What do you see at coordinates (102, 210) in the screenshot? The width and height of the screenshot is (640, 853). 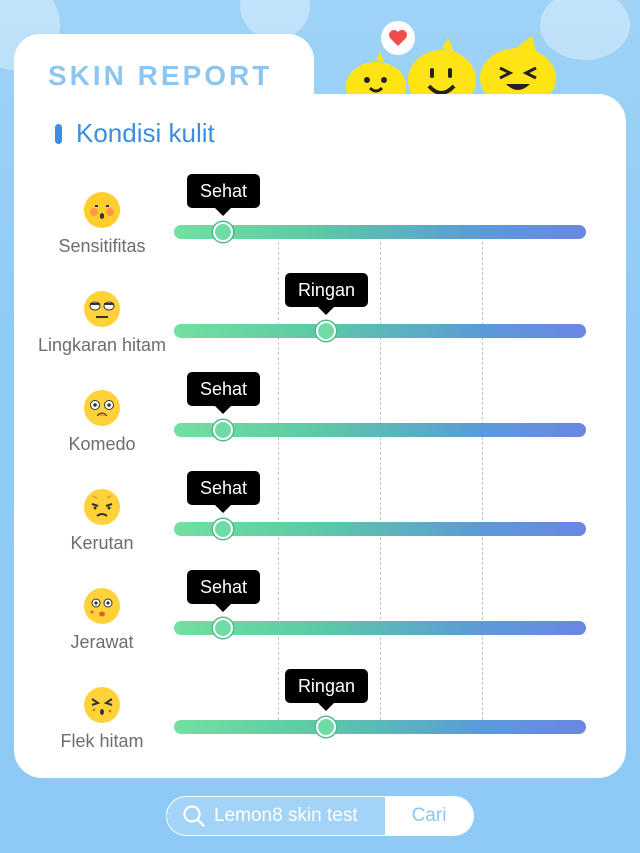 I see `sensitive-face-icon` at bounding box center [102, 210].